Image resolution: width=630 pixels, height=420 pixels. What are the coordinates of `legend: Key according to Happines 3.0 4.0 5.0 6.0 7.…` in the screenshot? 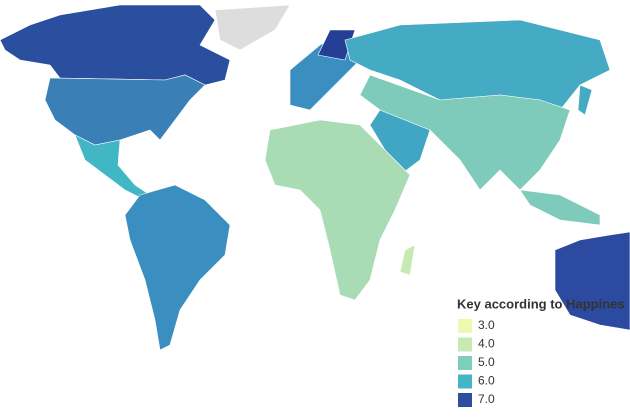 It's located at (541, 351).